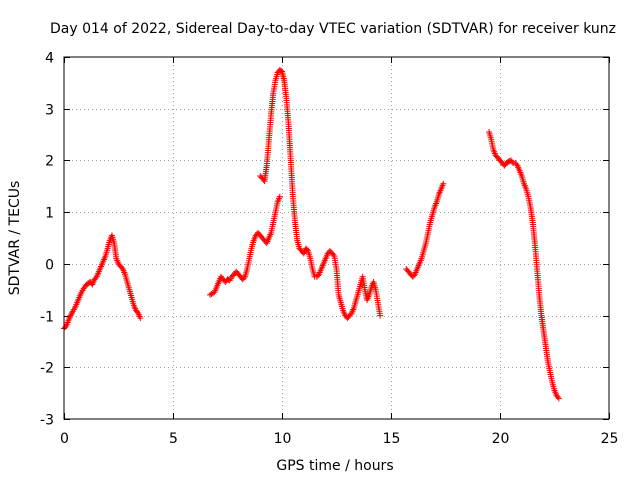 The image size is (640, 480). I want to click on y-tick-label: 1, so click(49, 214).